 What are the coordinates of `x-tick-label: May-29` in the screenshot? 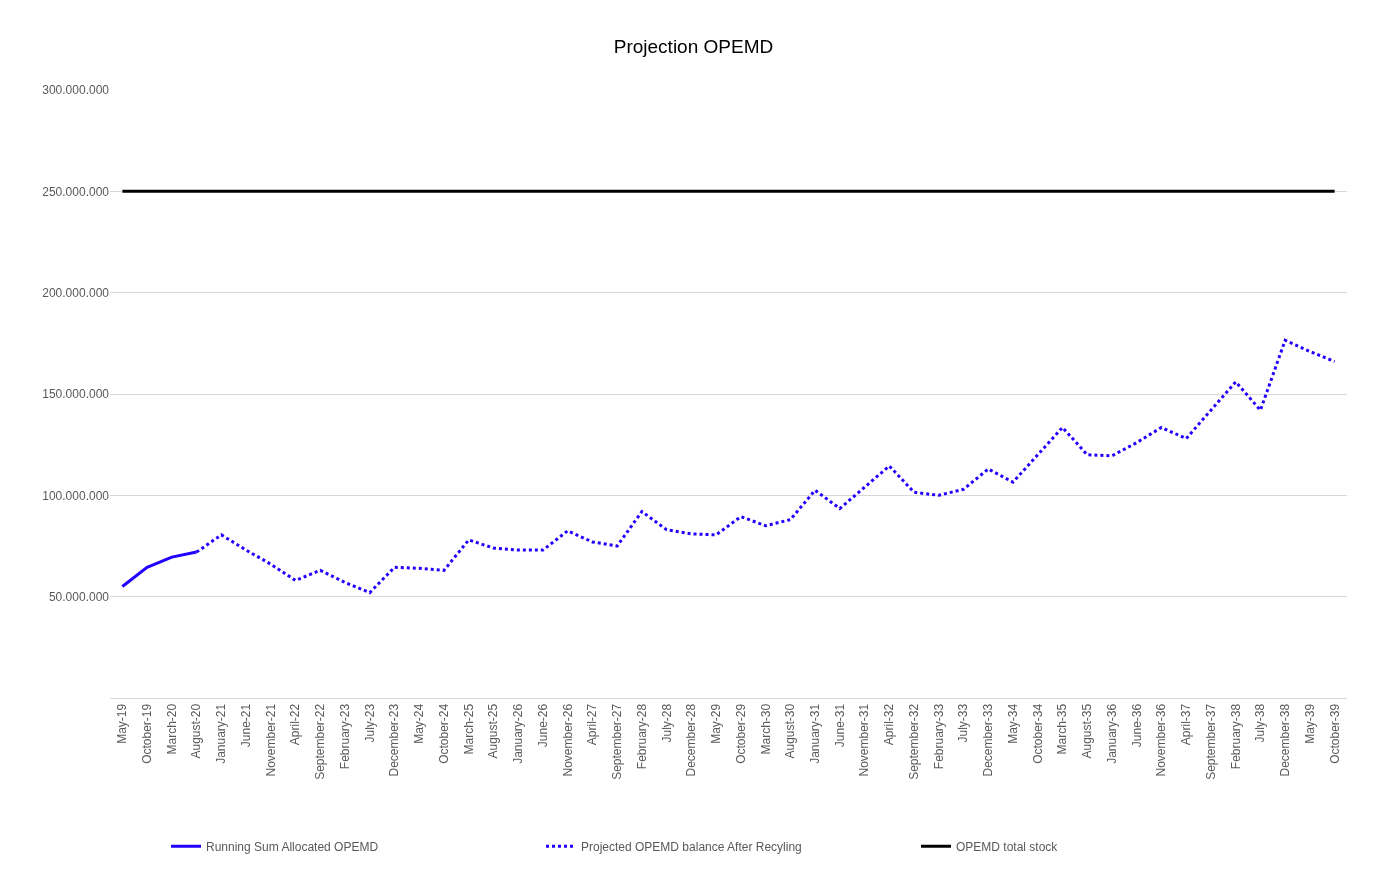 It's located at (716, 723).